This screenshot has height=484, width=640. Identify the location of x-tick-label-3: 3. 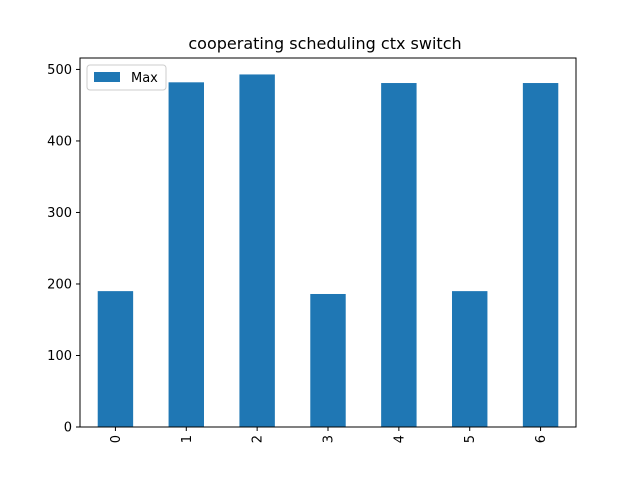
(329, 439).